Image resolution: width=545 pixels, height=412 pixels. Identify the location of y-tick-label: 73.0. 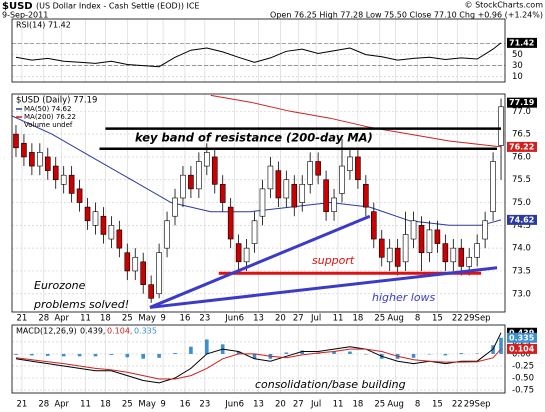
(521, 294).